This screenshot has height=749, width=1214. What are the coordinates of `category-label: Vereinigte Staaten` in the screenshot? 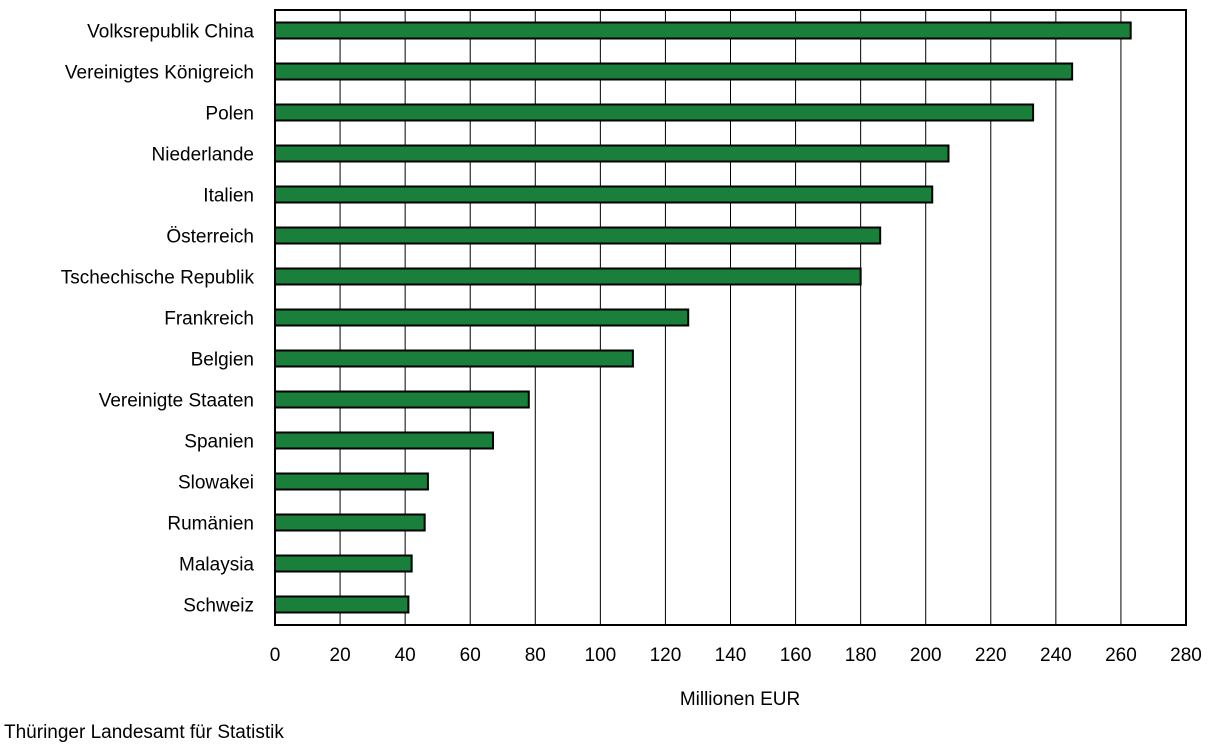 It's located at (176, 401).